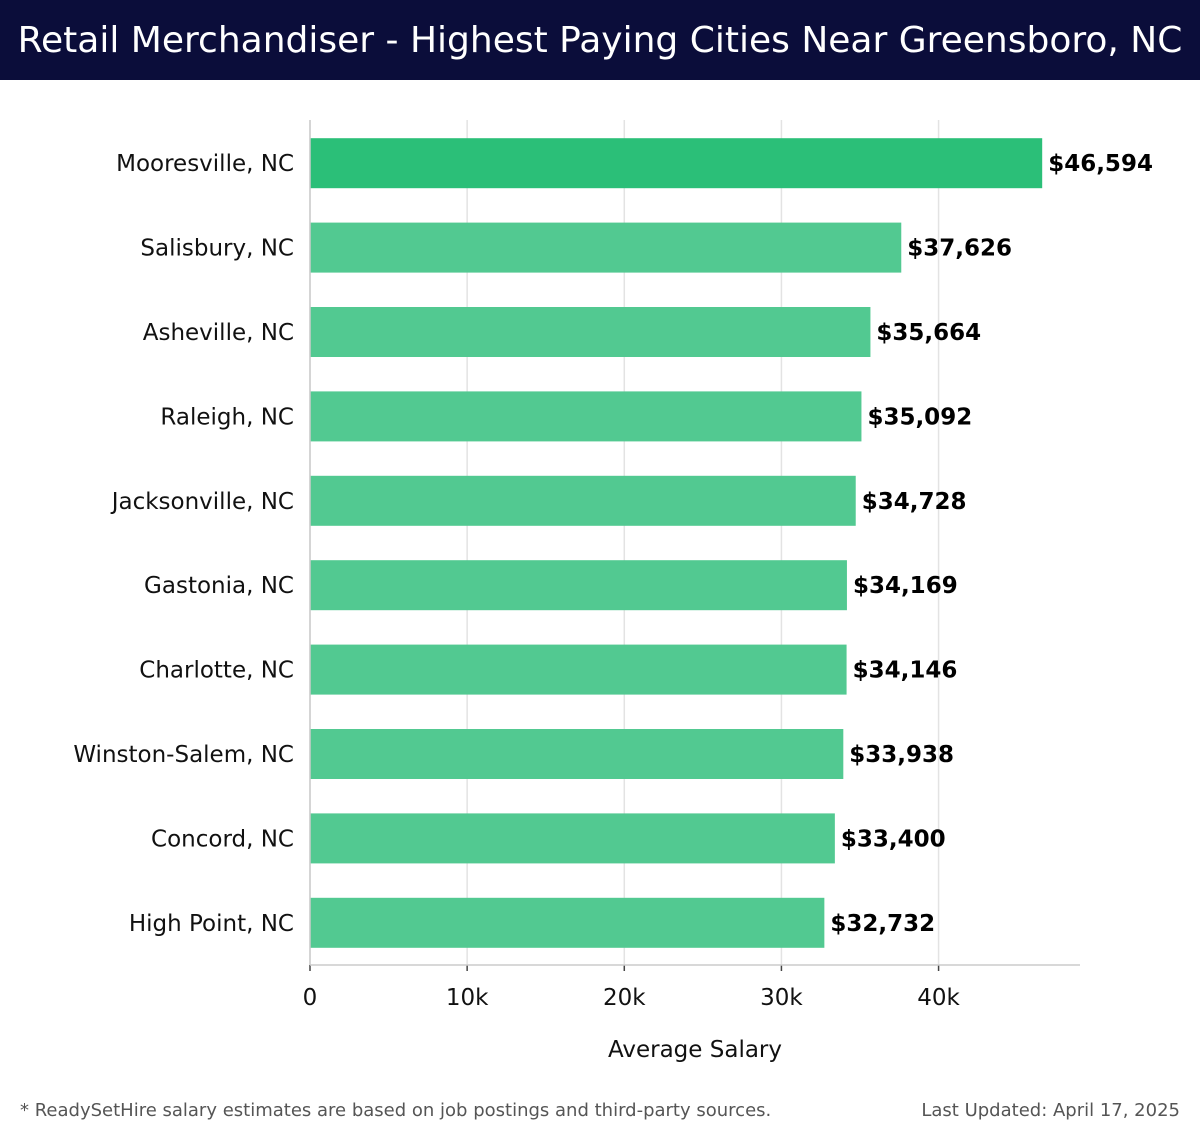 This screenshot has height=1140, width=1200. What do you see at coordinates (959, 249) in the screenshot?
I see `value-label: $37,626` at bounding box center [959, 249].